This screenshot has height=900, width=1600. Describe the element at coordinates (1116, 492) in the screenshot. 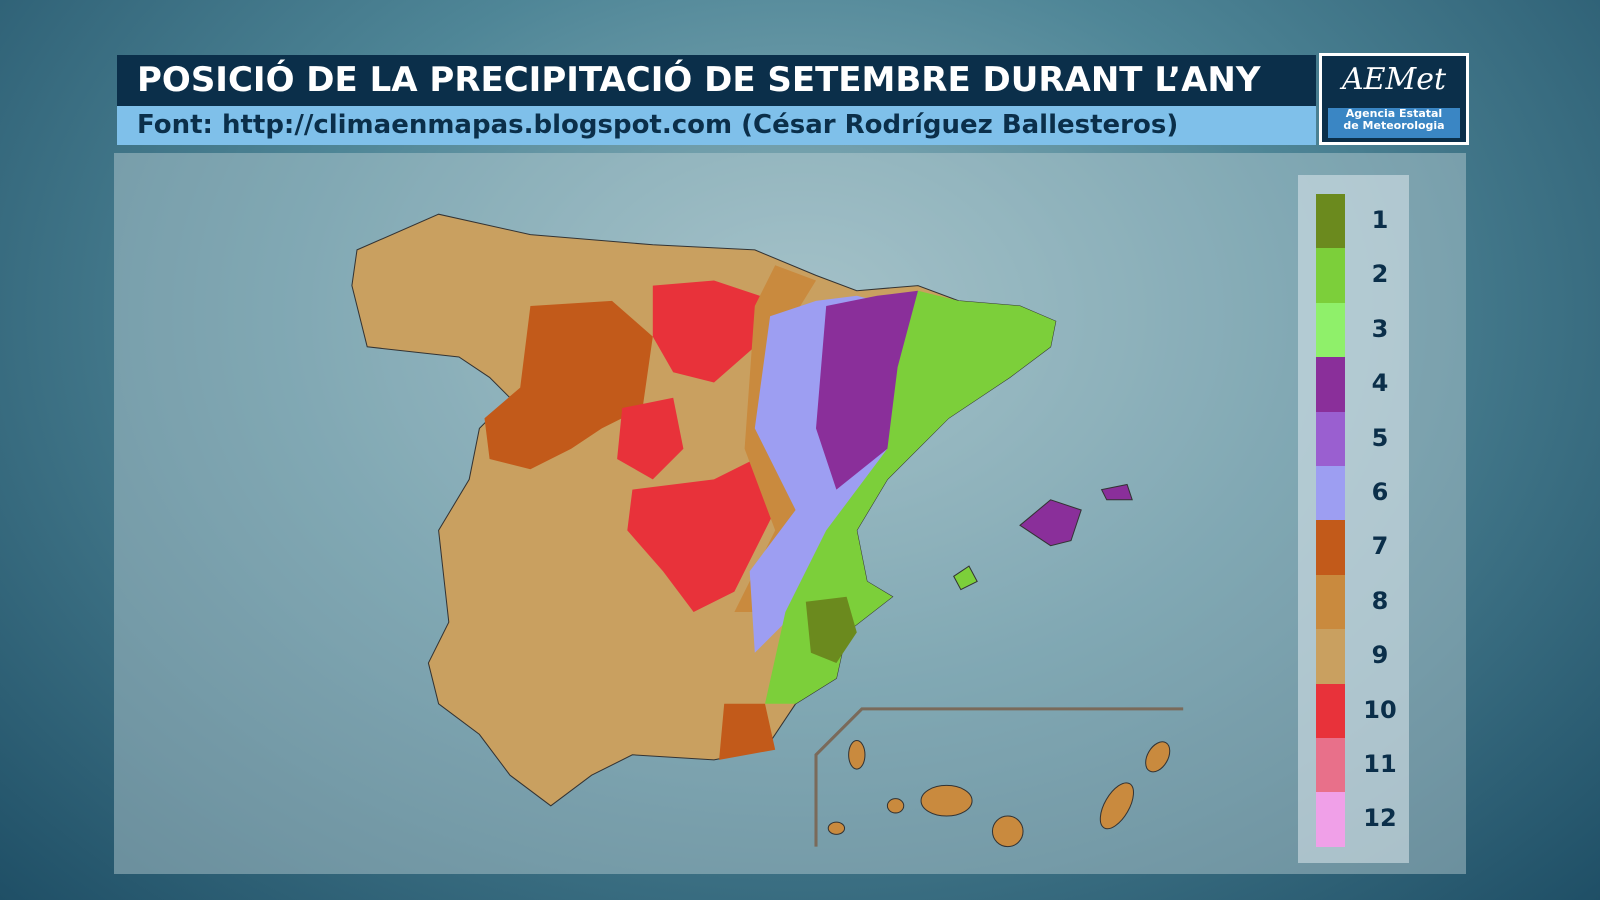

I see `menorca` at that location.